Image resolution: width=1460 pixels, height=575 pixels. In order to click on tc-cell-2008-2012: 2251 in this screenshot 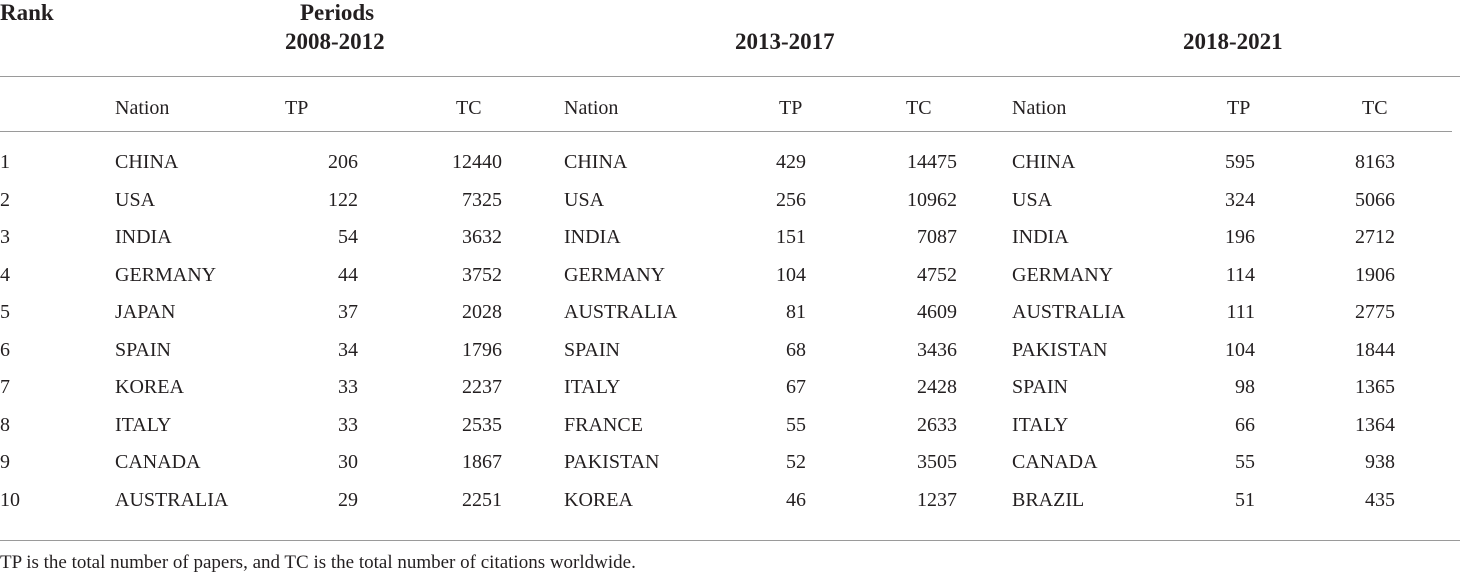, I will do `click(482, 499)`.